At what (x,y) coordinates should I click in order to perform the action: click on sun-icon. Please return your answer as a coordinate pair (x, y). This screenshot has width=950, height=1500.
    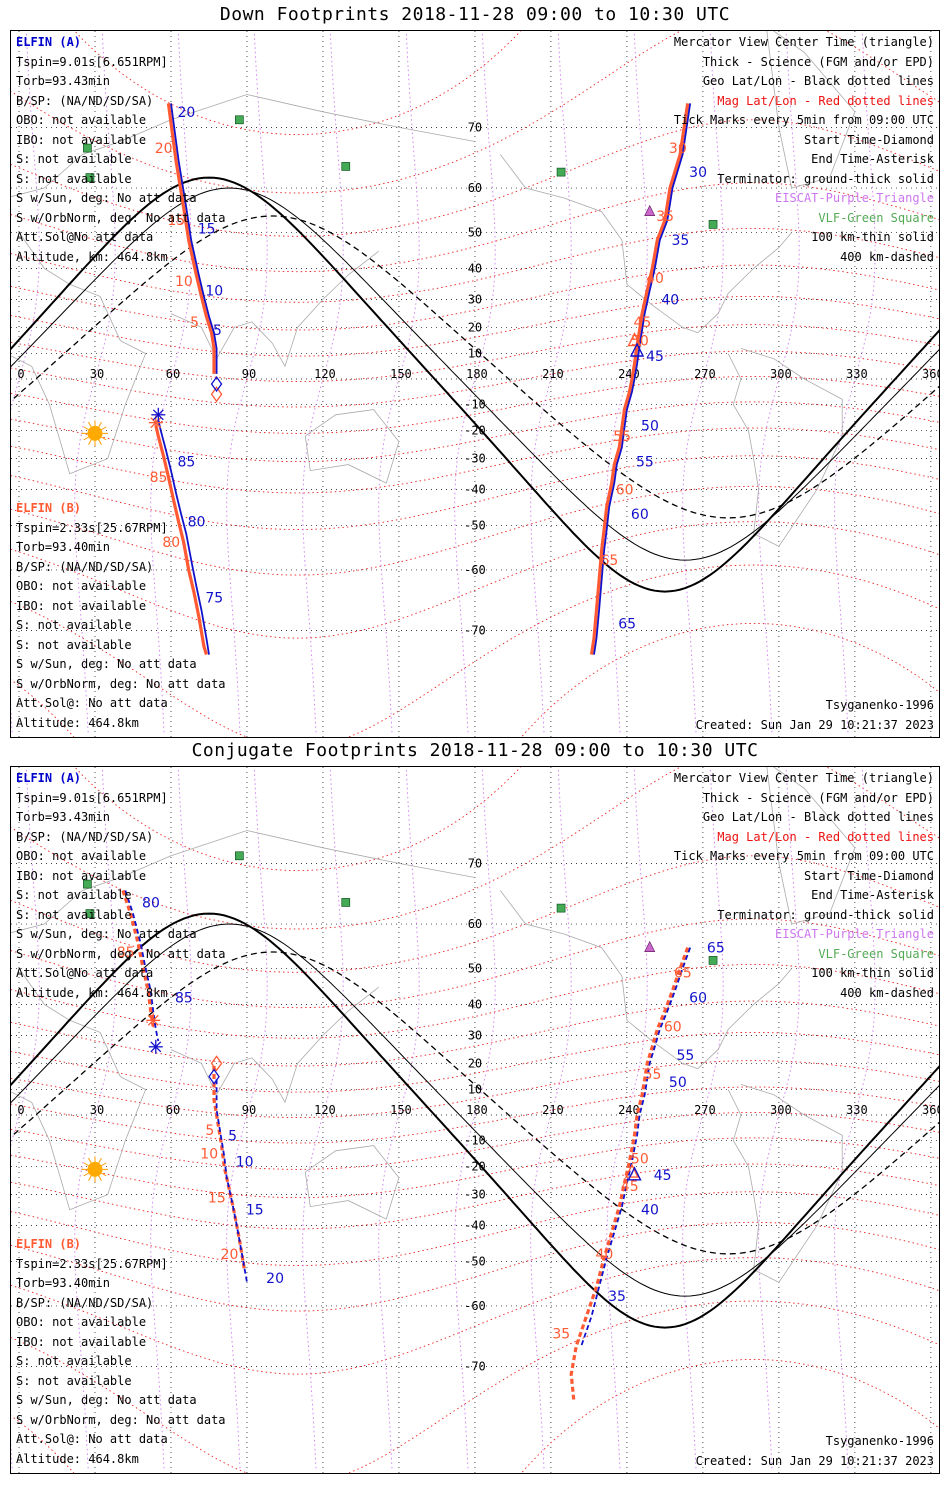
    Looking at the image, I should click on (95, 433).